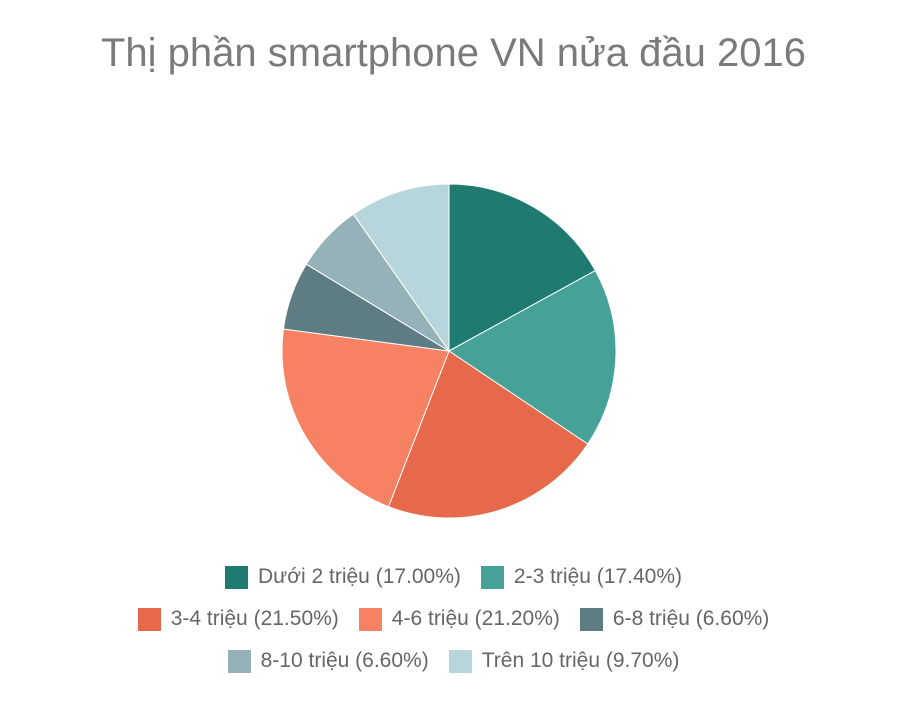 The width and height of the screenshot is (907, 710). I want to click on legend-label: 2-3 triệu (17.40%), so click(597, 576).